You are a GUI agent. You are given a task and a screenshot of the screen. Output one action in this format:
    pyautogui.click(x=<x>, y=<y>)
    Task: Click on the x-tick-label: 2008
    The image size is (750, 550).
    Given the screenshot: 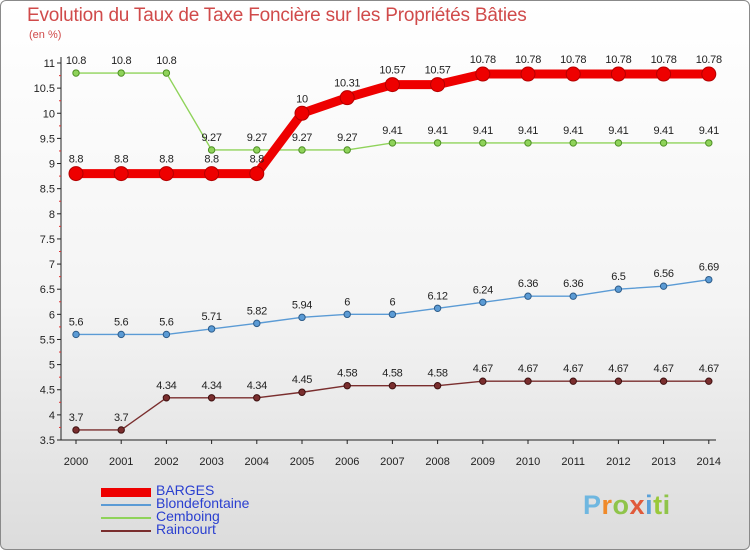 What is the action you would take?
    pyautogui.click(x=437, y=462)
    